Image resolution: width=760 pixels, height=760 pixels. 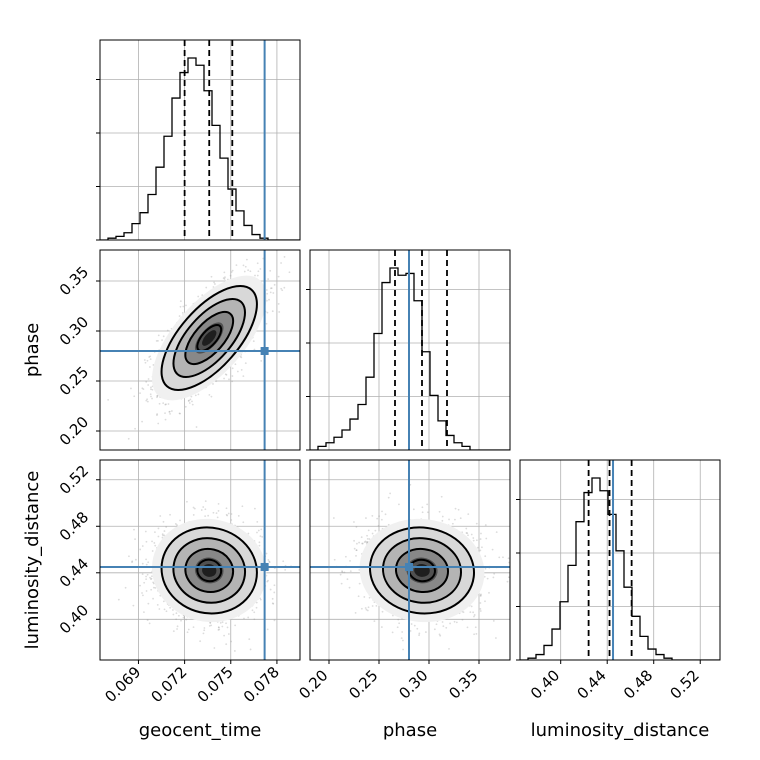 What do you see at coordinates (408, 350) in the screenshot?
I see `panel-phase` at bounding box center [408, 350].